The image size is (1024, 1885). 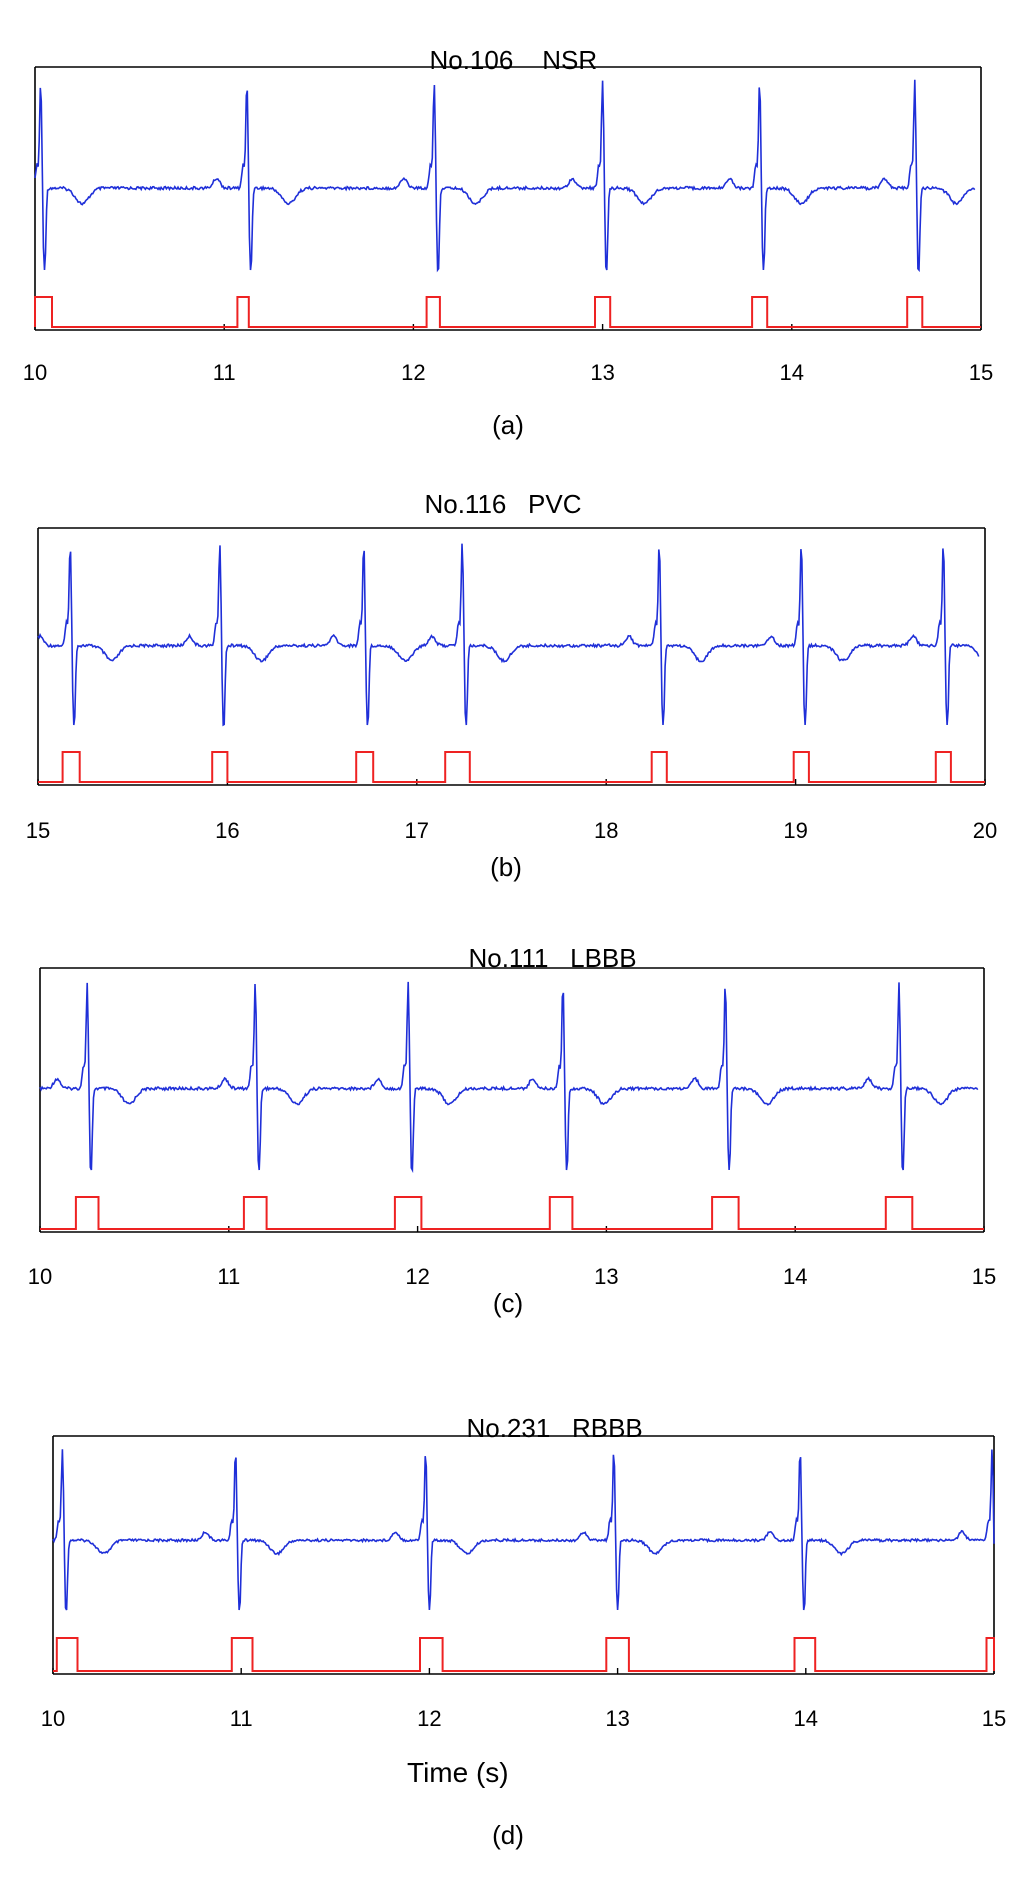 What do you see at coordinates (994, 1718) in the screenshot?
I see `panel-d-tick-label: 15` at bounding box center [994, 1718].